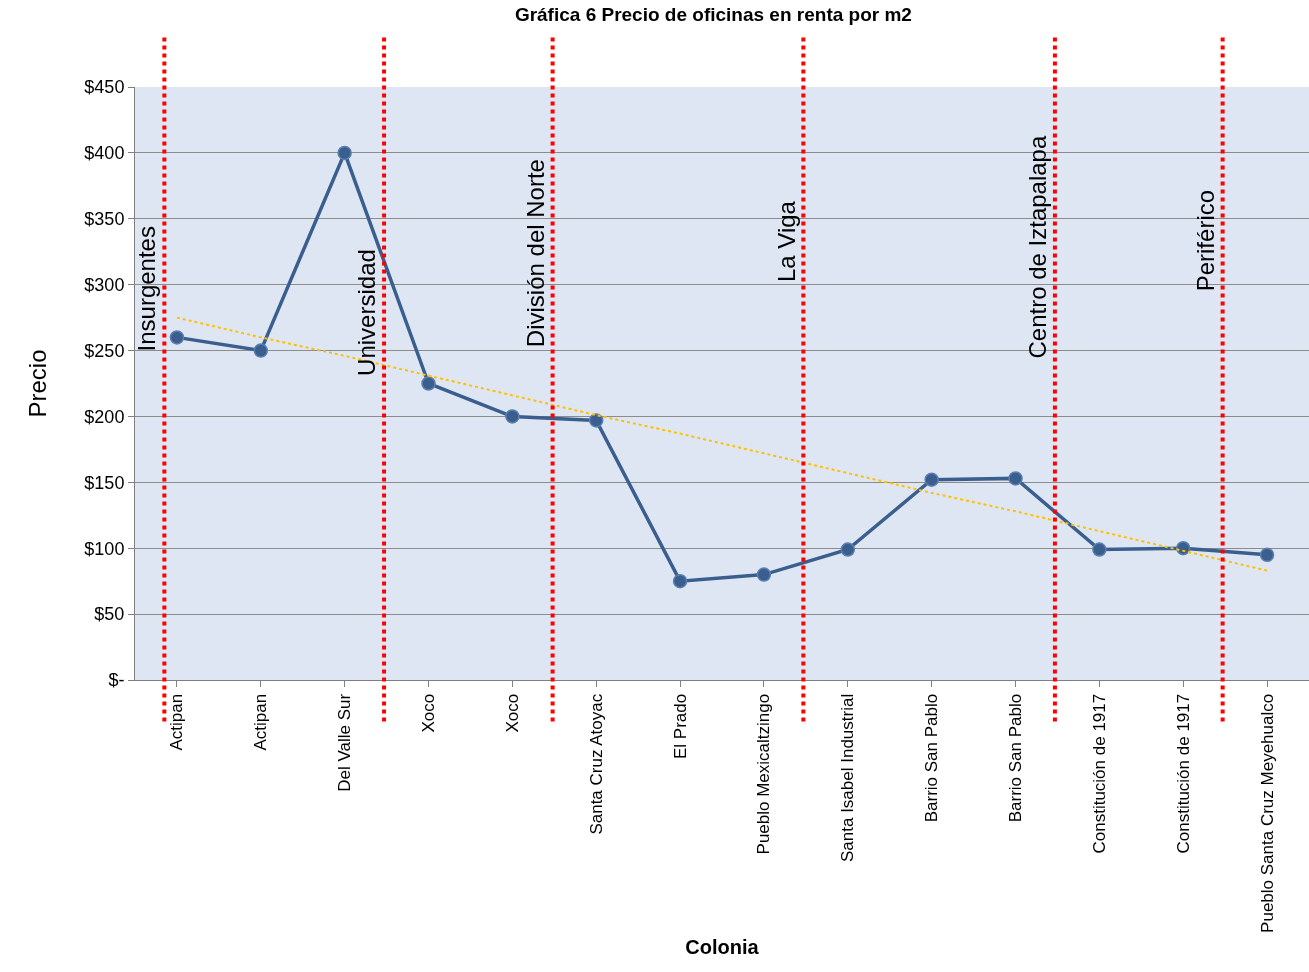 Image resolution: width=1309 pixels, height=972 pixels. Describe the element at coordinates (109, 614) in the screenshot. I see `y-tick-label: $50` at that location.